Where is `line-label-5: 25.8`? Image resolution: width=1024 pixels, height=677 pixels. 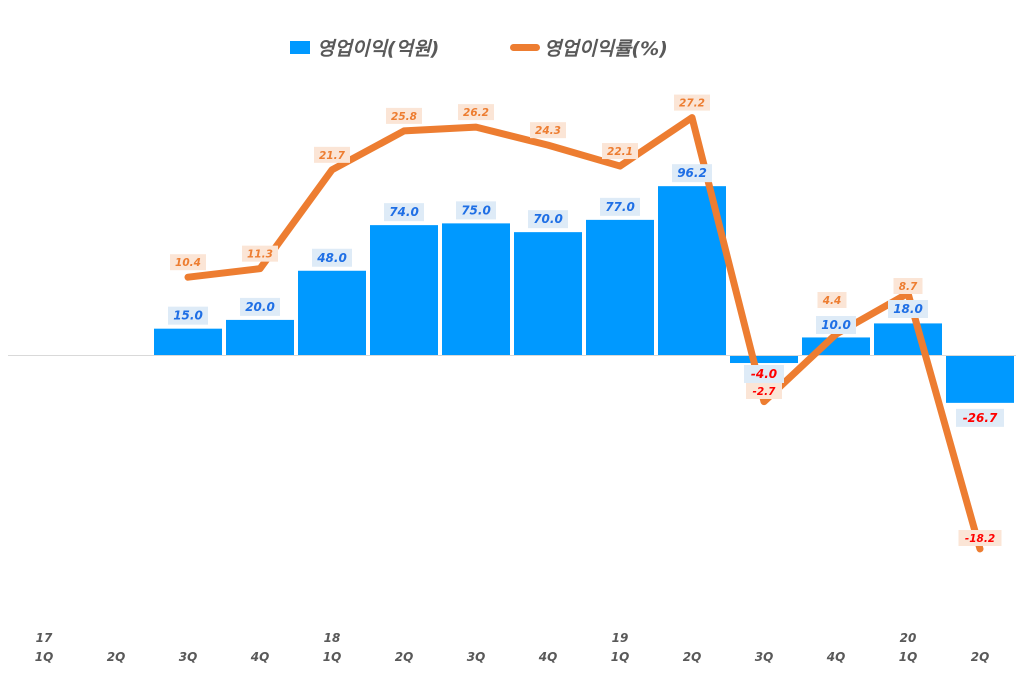
line-label-5: 25.8 is located at coordinates (404, 117).